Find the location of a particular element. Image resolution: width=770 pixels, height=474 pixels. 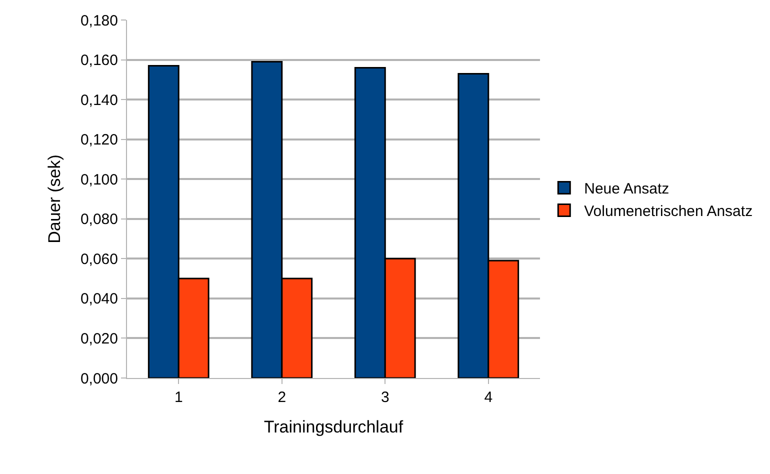

x-tick-label: 2 is located at coordinates (282, 397).